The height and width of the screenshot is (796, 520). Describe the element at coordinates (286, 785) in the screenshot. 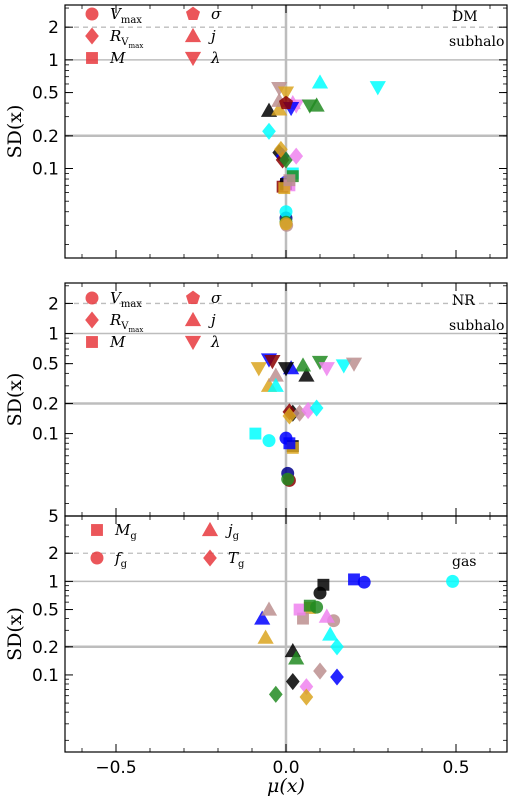

I see `x-axis-label: μ(x)` at that location.